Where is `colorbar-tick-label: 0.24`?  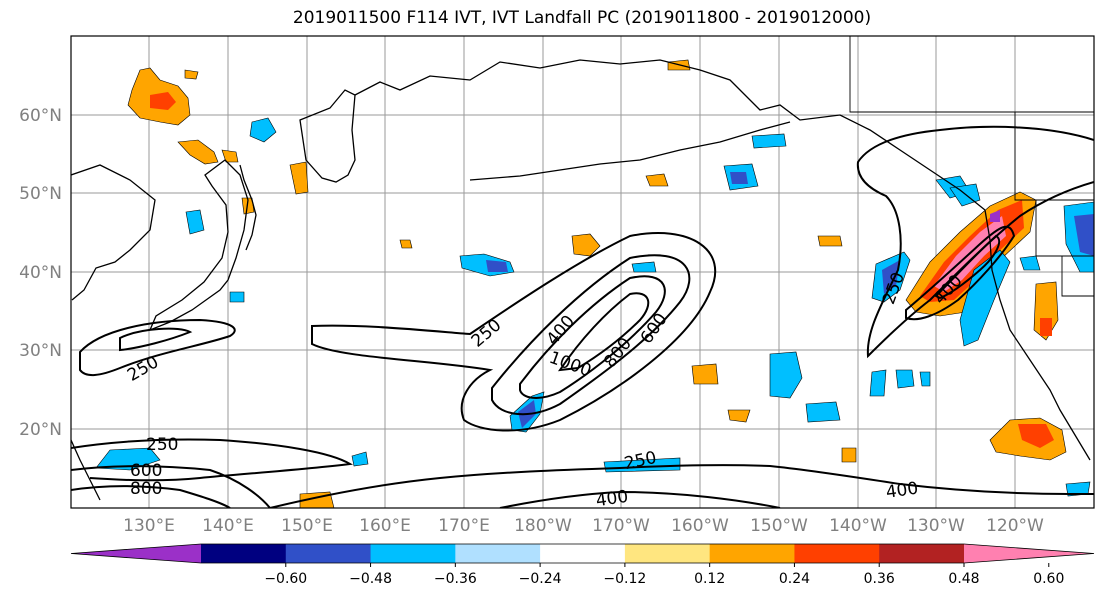
colorbar-tick-label: 0.24 is located at coordinates (794, 579).